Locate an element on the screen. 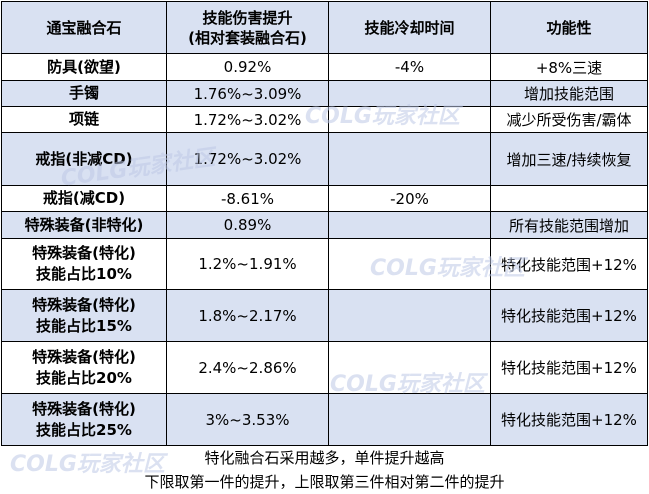 The image size is (649, 494). table-row: 戒指(减CD) -8.61% -20% is located at coordinates (324, 198).